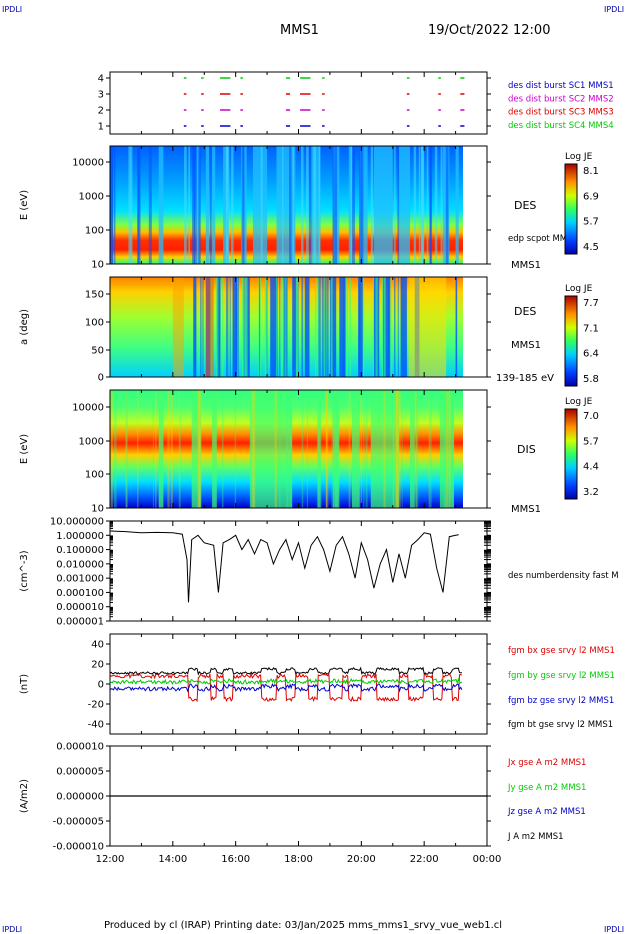 This screenshot has height=934, width=630. I want to click on scpot-label: edp scpot MMS1, so click(543, 239).